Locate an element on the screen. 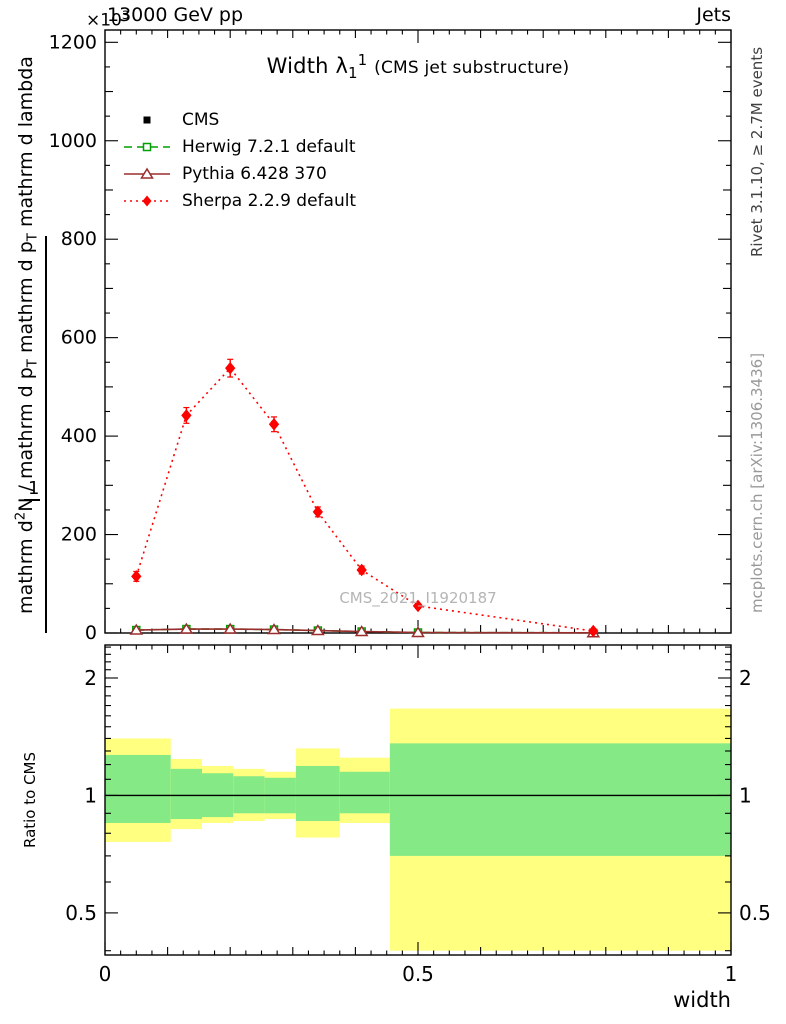  x-tick-label: 0 is located at coordinates (105, 974).